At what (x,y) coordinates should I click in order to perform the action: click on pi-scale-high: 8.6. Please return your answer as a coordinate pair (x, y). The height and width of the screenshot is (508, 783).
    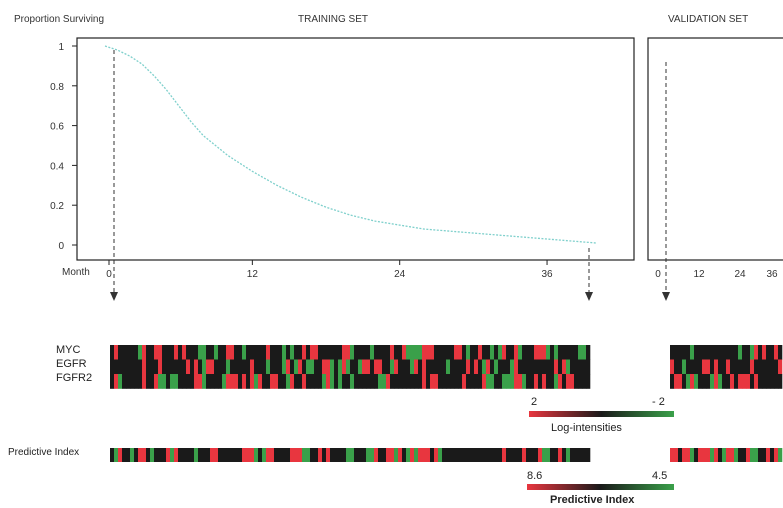
    Looking at the image, I should click on (535, 476).